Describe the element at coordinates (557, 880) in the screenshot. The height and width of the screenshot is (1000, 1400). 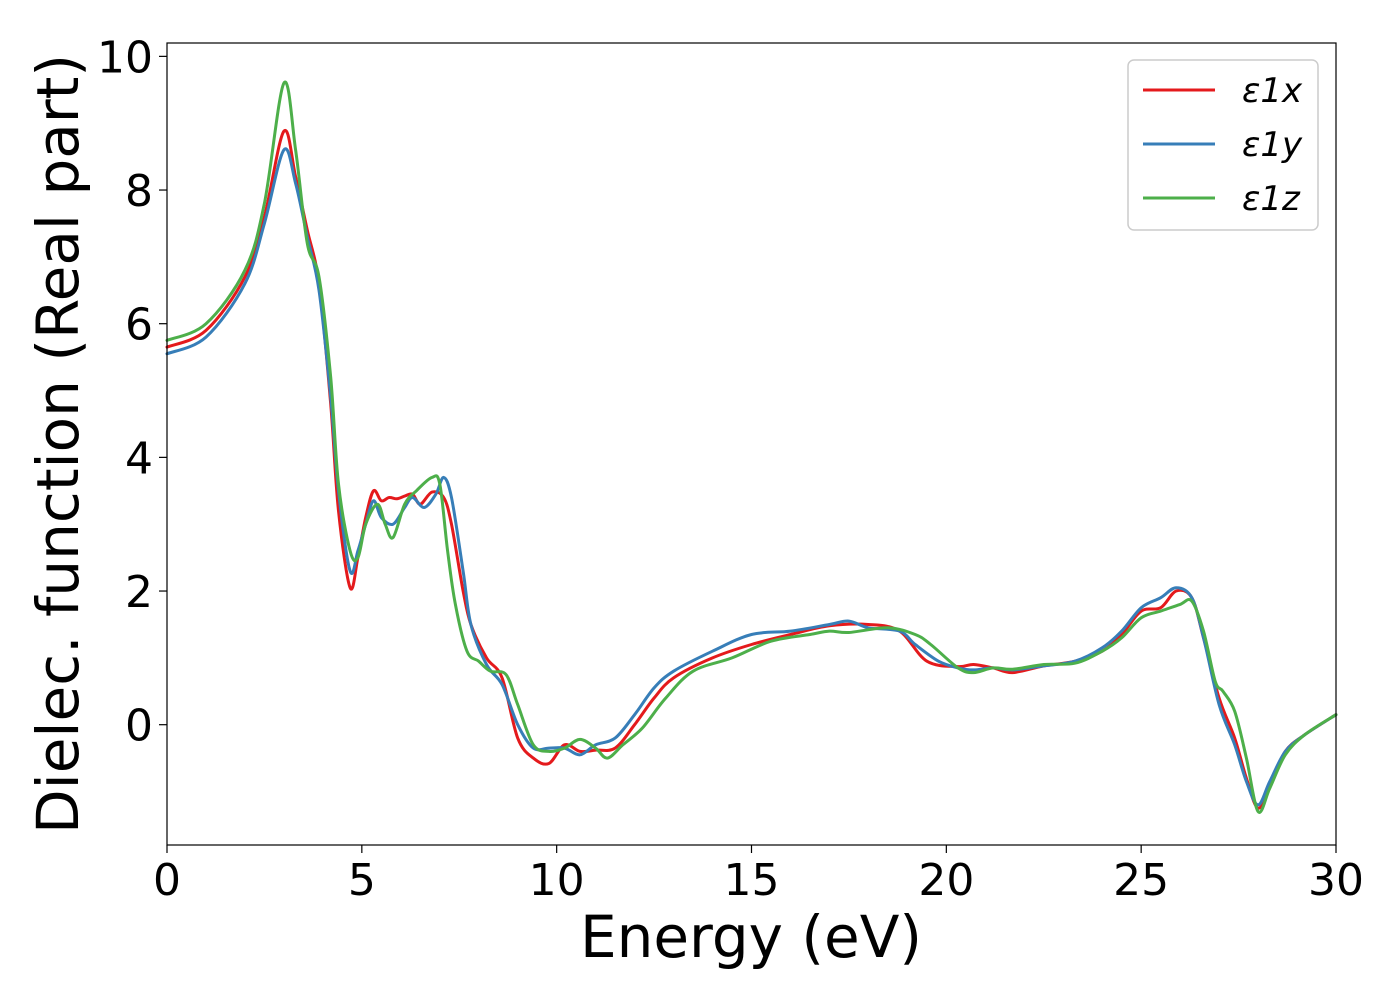
I see `x-tick-label: 10` at that location.